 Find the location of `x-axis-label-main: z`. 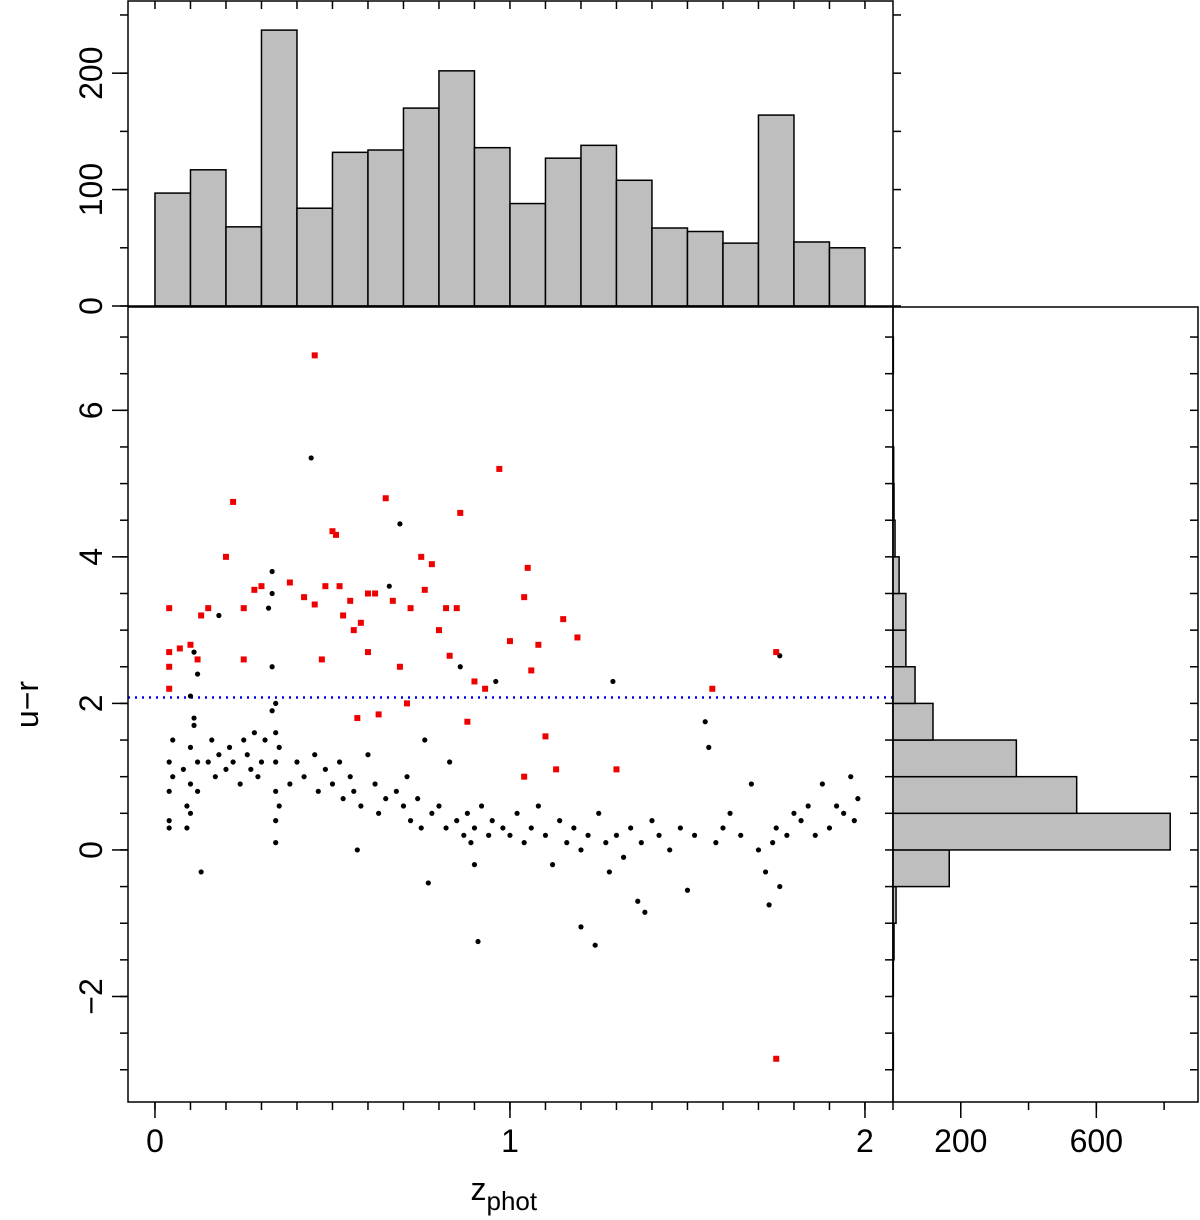

x-axis-label-main: z is located at coordinates (479, 1189).